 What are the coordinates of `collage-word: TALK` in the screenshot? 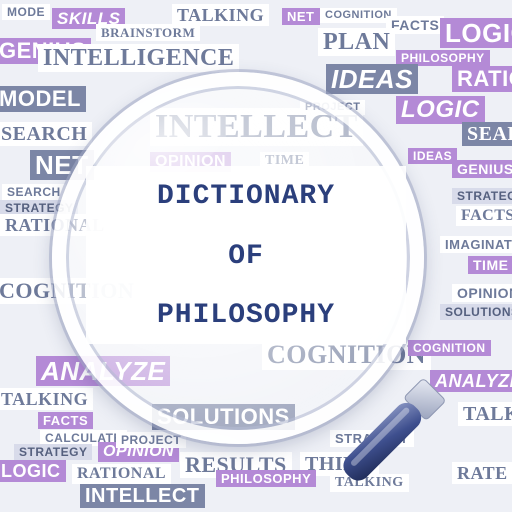 It's located at (485, 414).